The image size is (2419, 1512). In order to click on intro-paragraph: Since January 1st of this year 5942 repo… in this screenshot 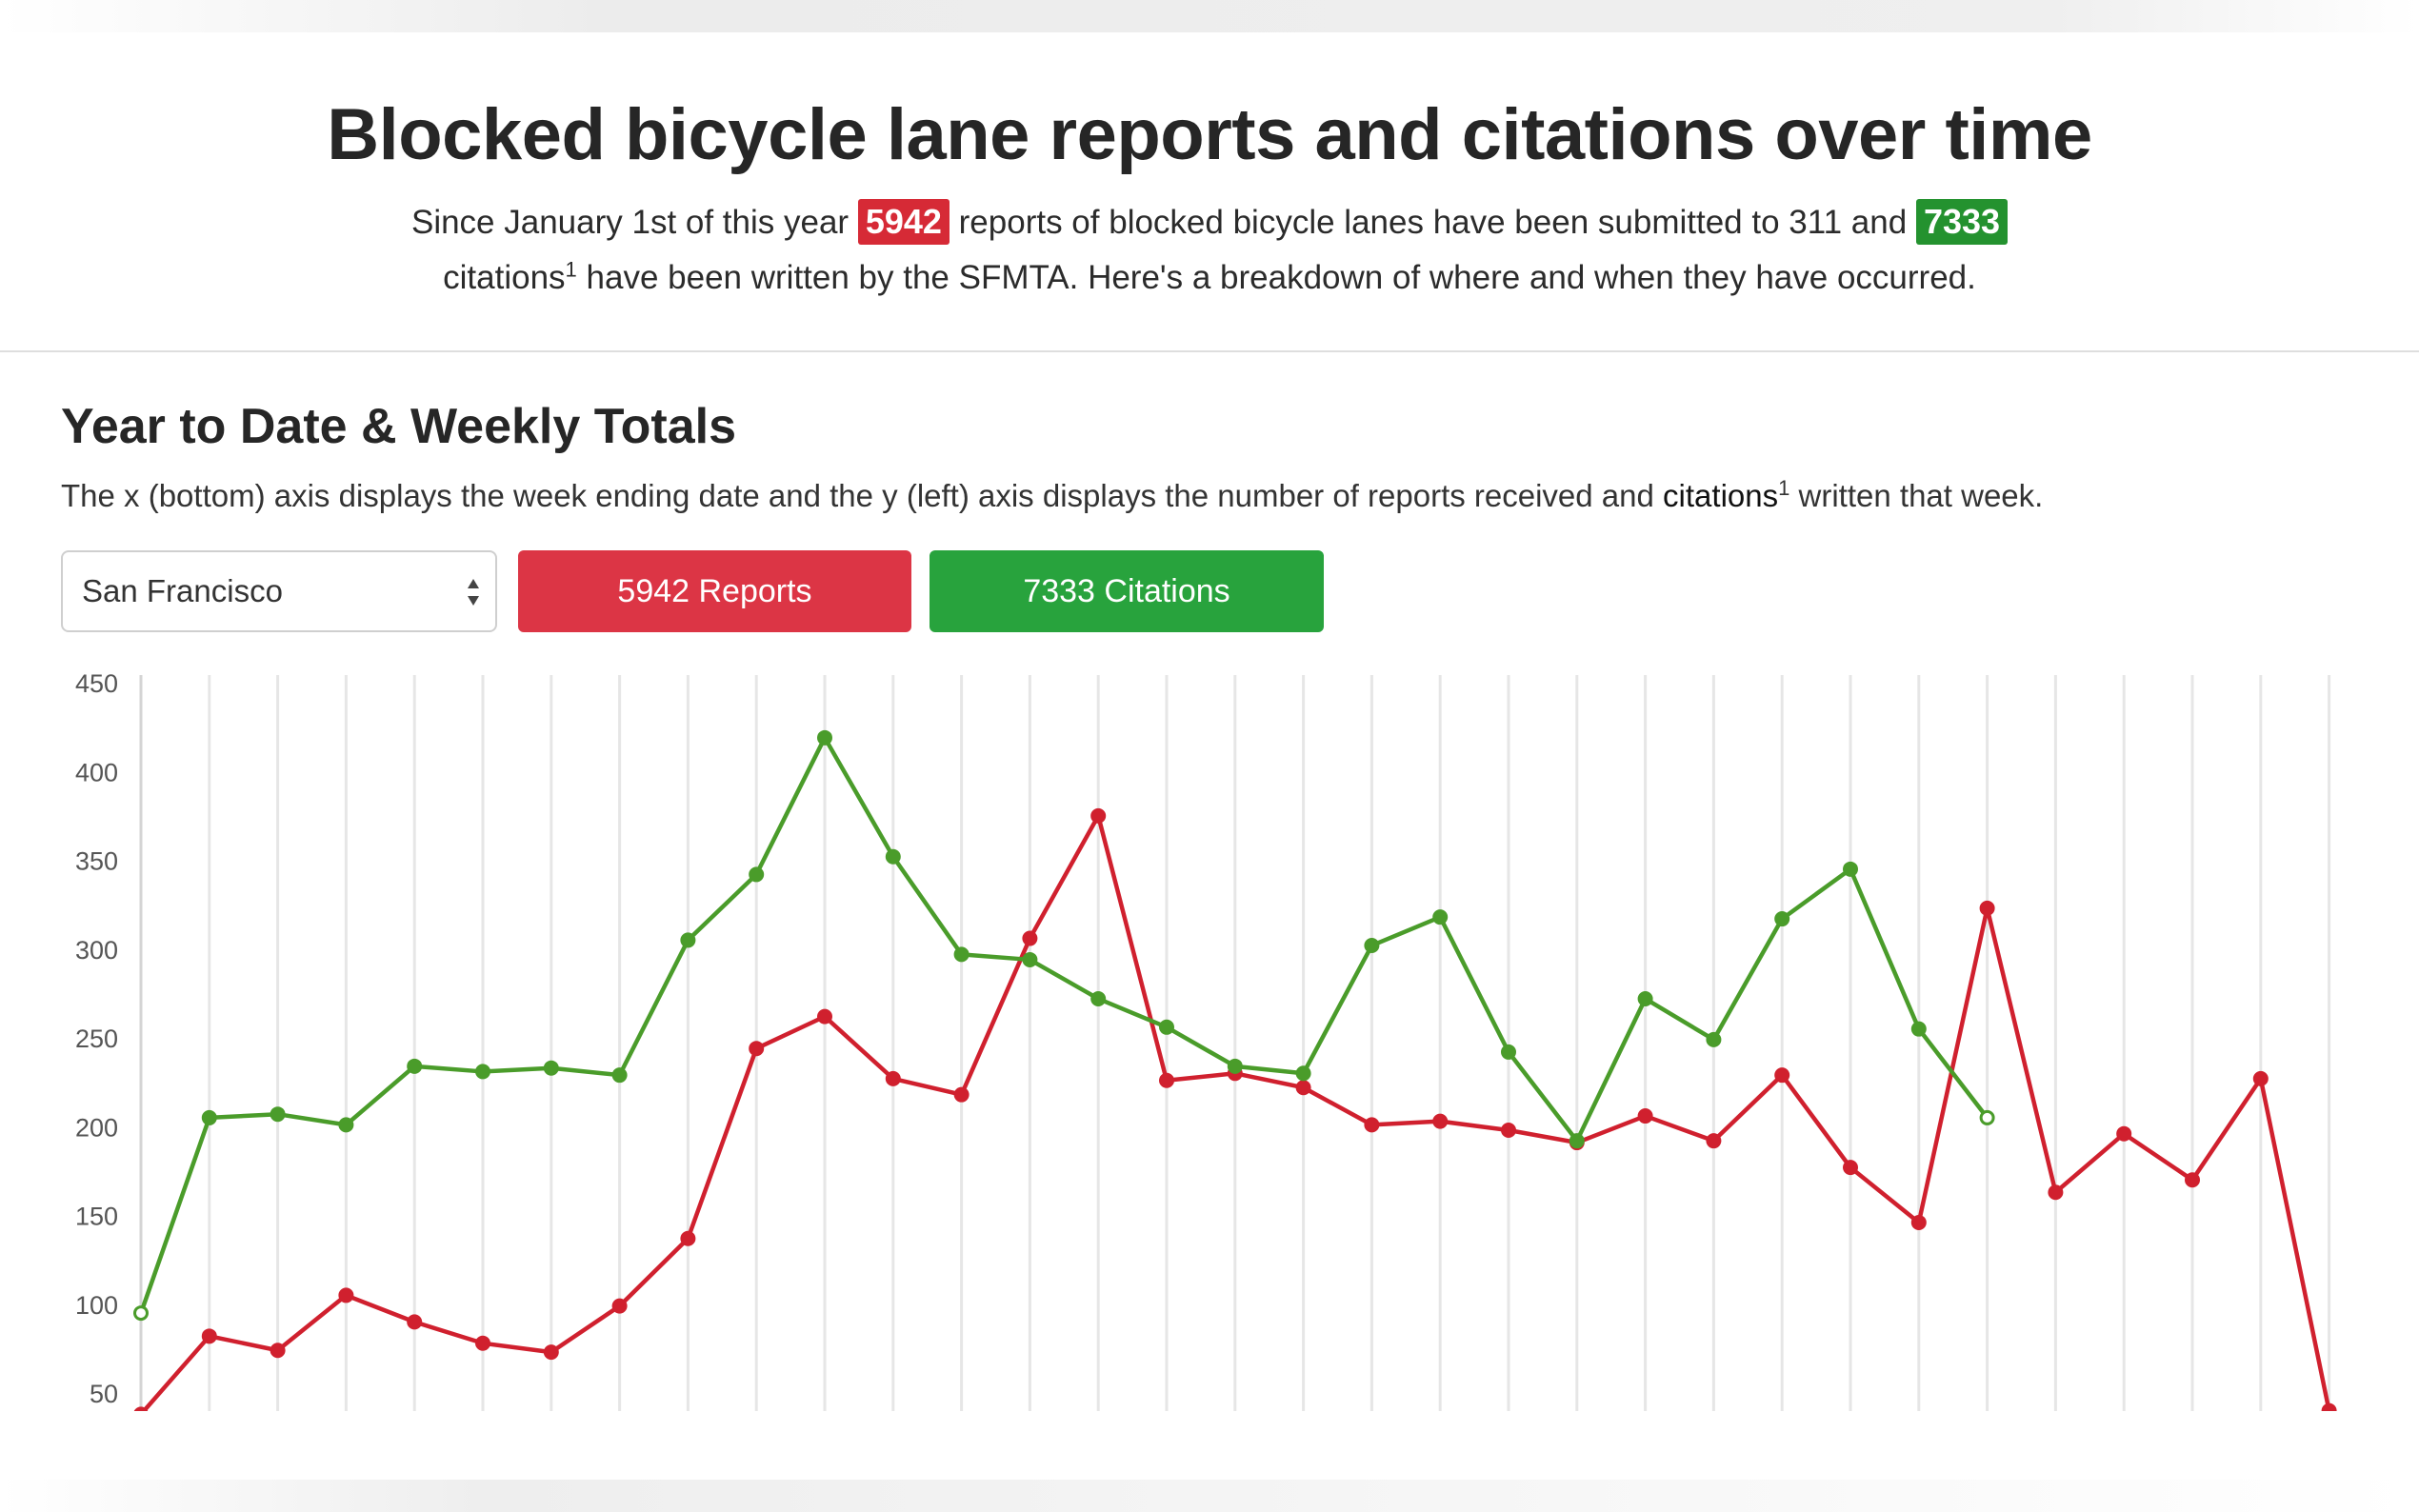, I will do `click(1209, 250)`.